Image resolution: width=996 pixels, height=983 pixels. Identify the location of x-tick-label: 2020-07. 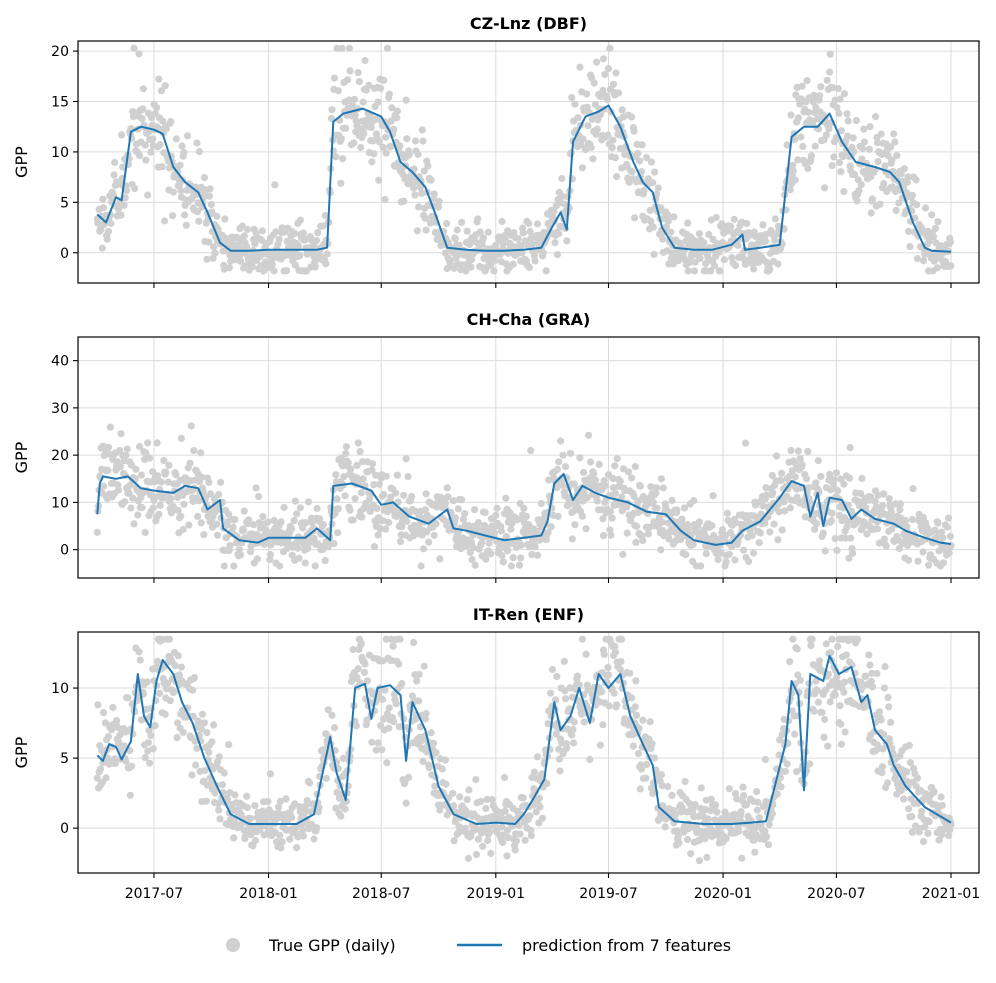
(836, 894).